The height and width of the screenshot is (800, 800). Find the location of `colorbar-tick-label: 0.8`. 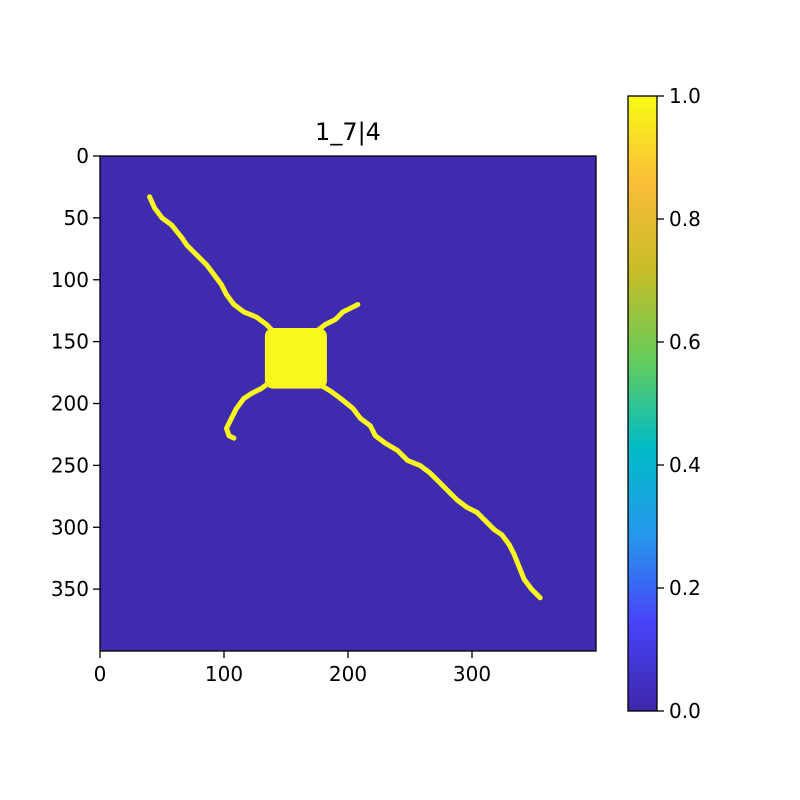

colorbar-tick-label: 0.8 is located at coordinates (685, 219).